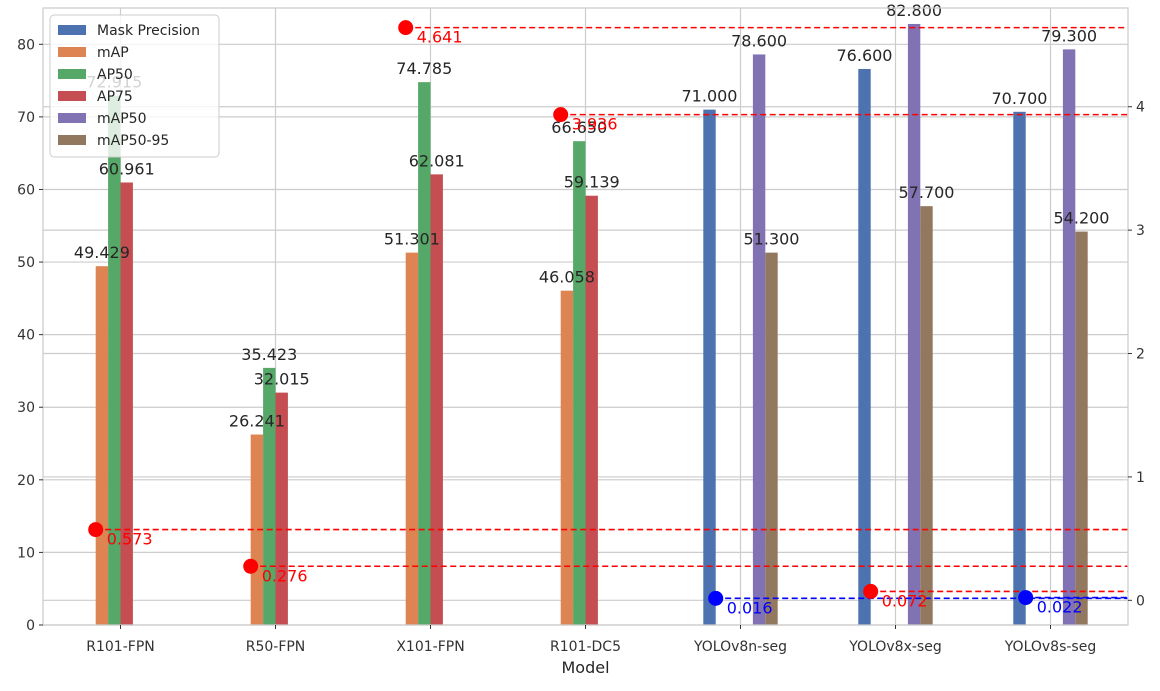  I want to click on y2-tick-label: 2, so click(1140, 355).